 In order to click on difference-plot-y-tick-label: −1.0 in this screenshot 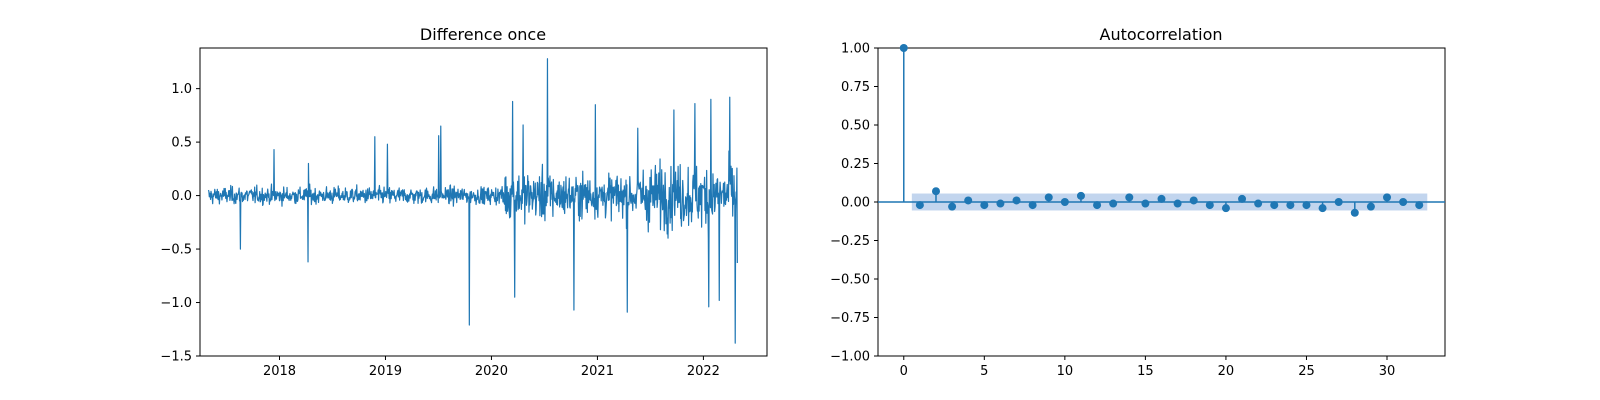, I will do `click(176, 303)`.